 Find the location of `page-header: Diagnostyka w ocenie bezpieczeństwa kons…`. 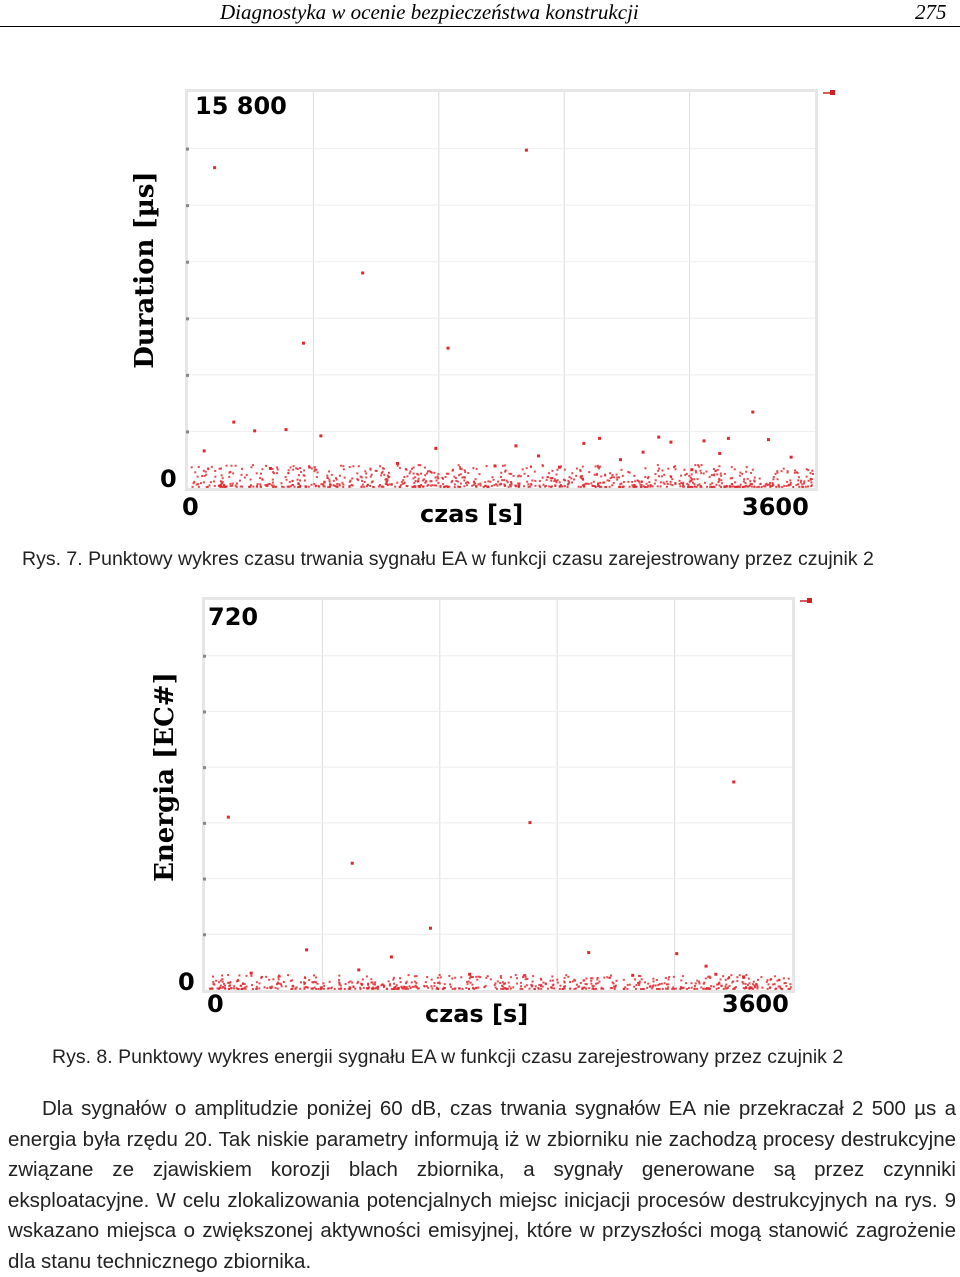

page-header: Diagnostyka w ocenie bezpieczeństwa kons… is located at coordinates (480, 13).